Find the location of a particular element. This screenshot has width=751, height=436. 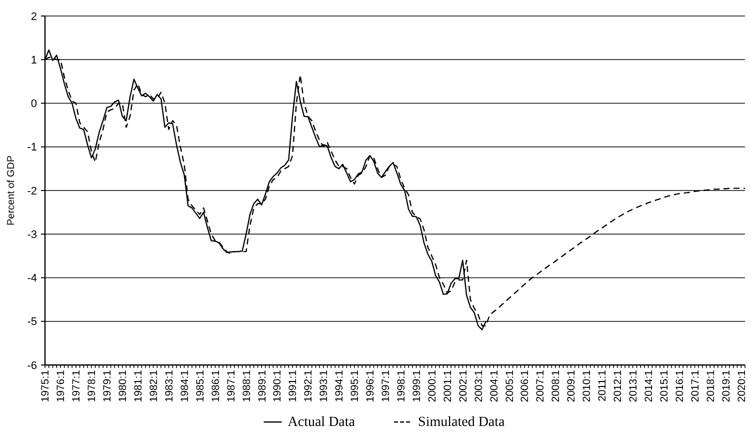

x-tick-label: 2013:1 is located at coordinates (634, 386).